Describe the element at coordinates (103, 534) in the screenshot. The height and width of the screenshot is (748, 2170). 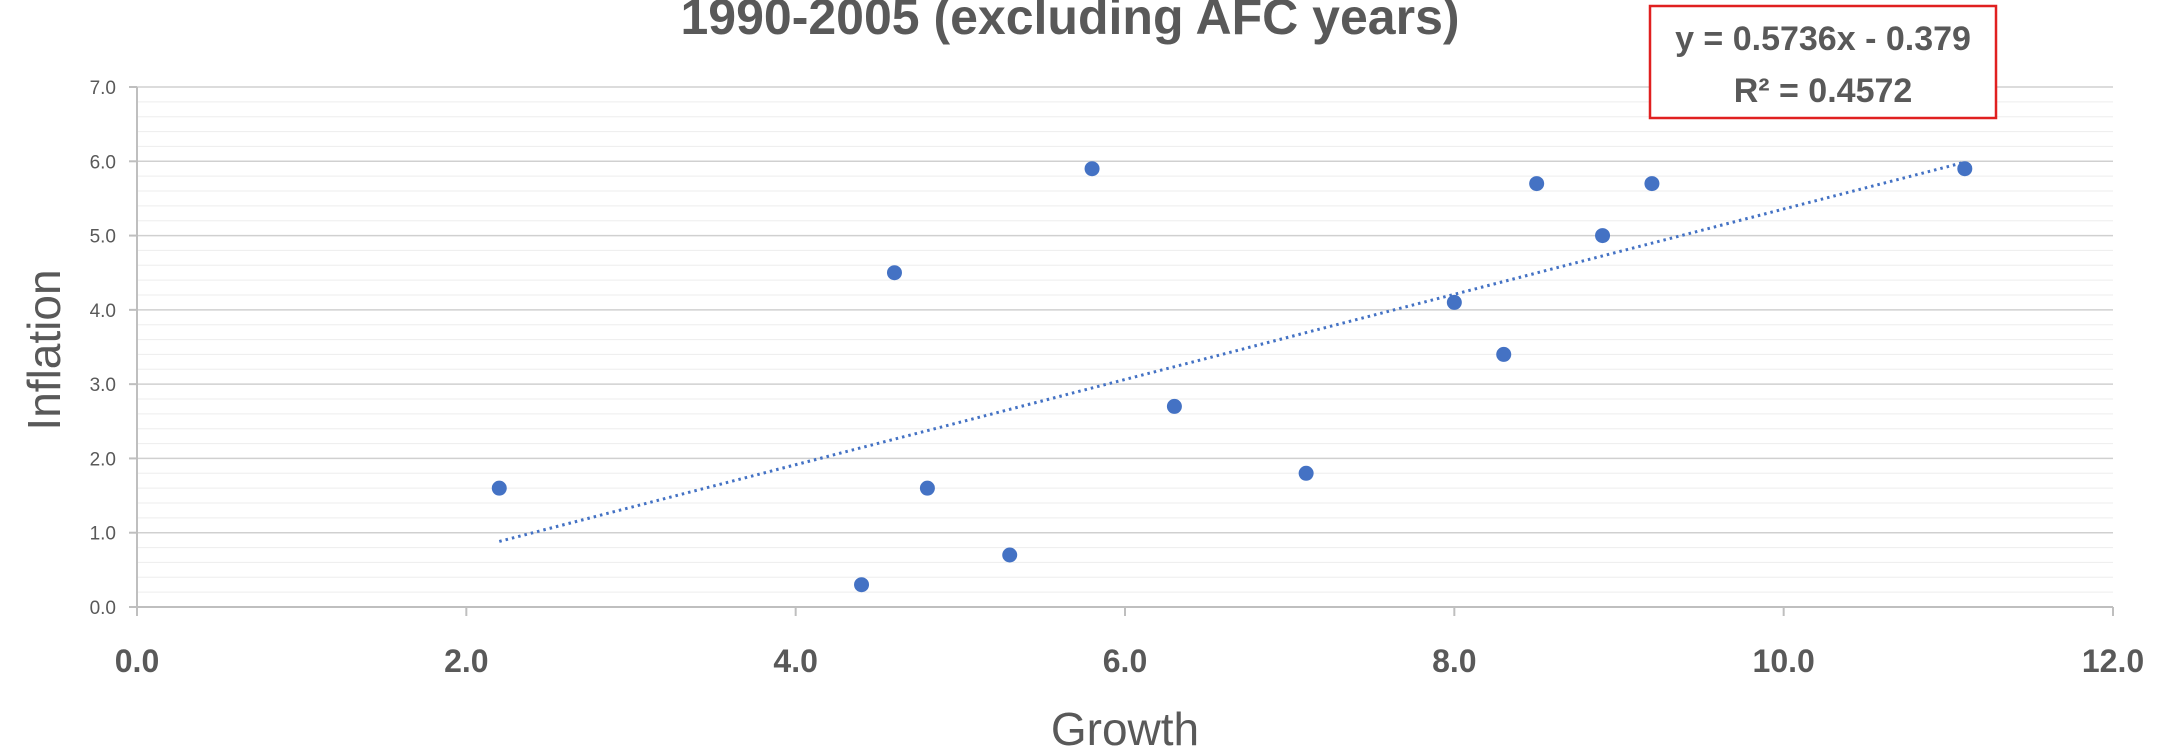
I see `y-tick-label: 1.0` at that location.